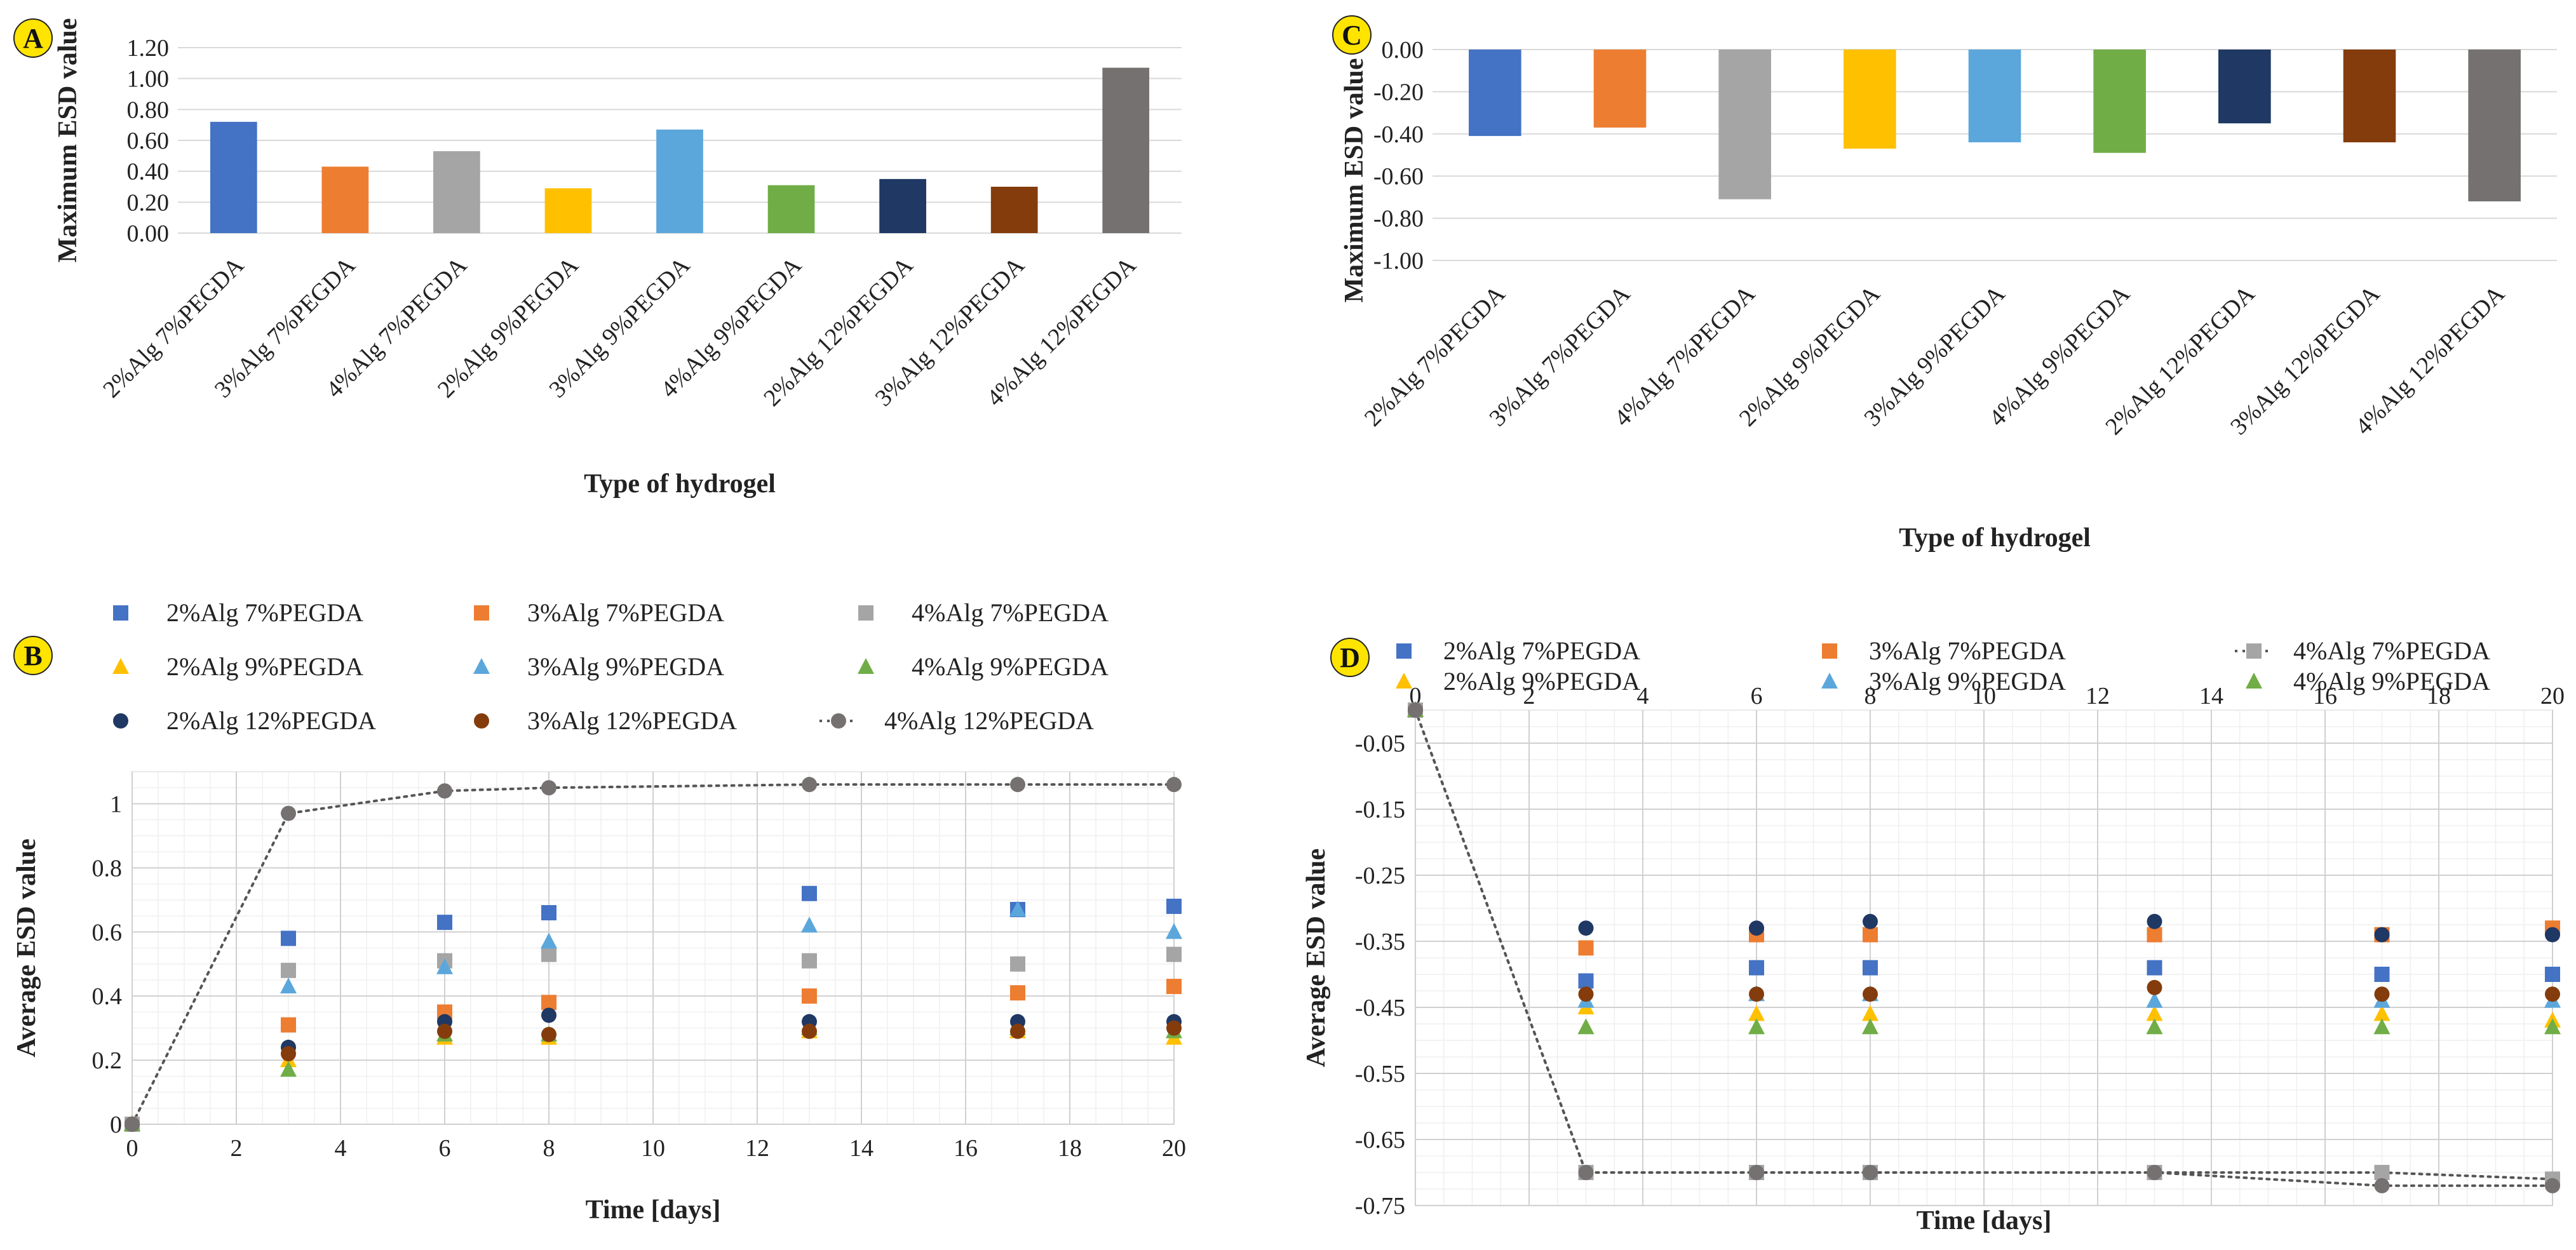  I want to click on x-tick-label: 20, so click(1174, 1148).